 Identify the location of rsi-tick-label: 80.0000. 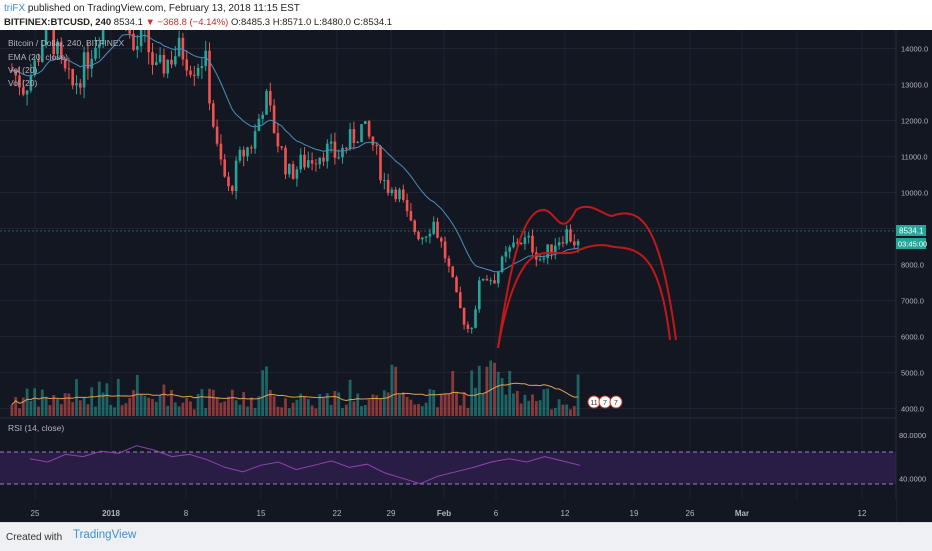
(912, 435).